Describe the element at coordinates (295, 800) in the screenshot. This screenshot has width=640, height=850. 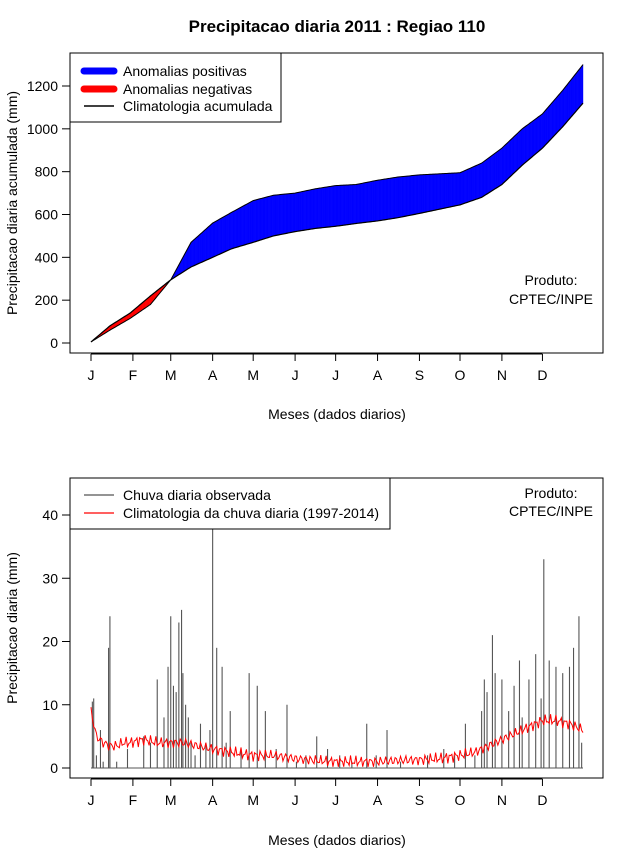
I see `bottom-x-tick-label: J` at that location.